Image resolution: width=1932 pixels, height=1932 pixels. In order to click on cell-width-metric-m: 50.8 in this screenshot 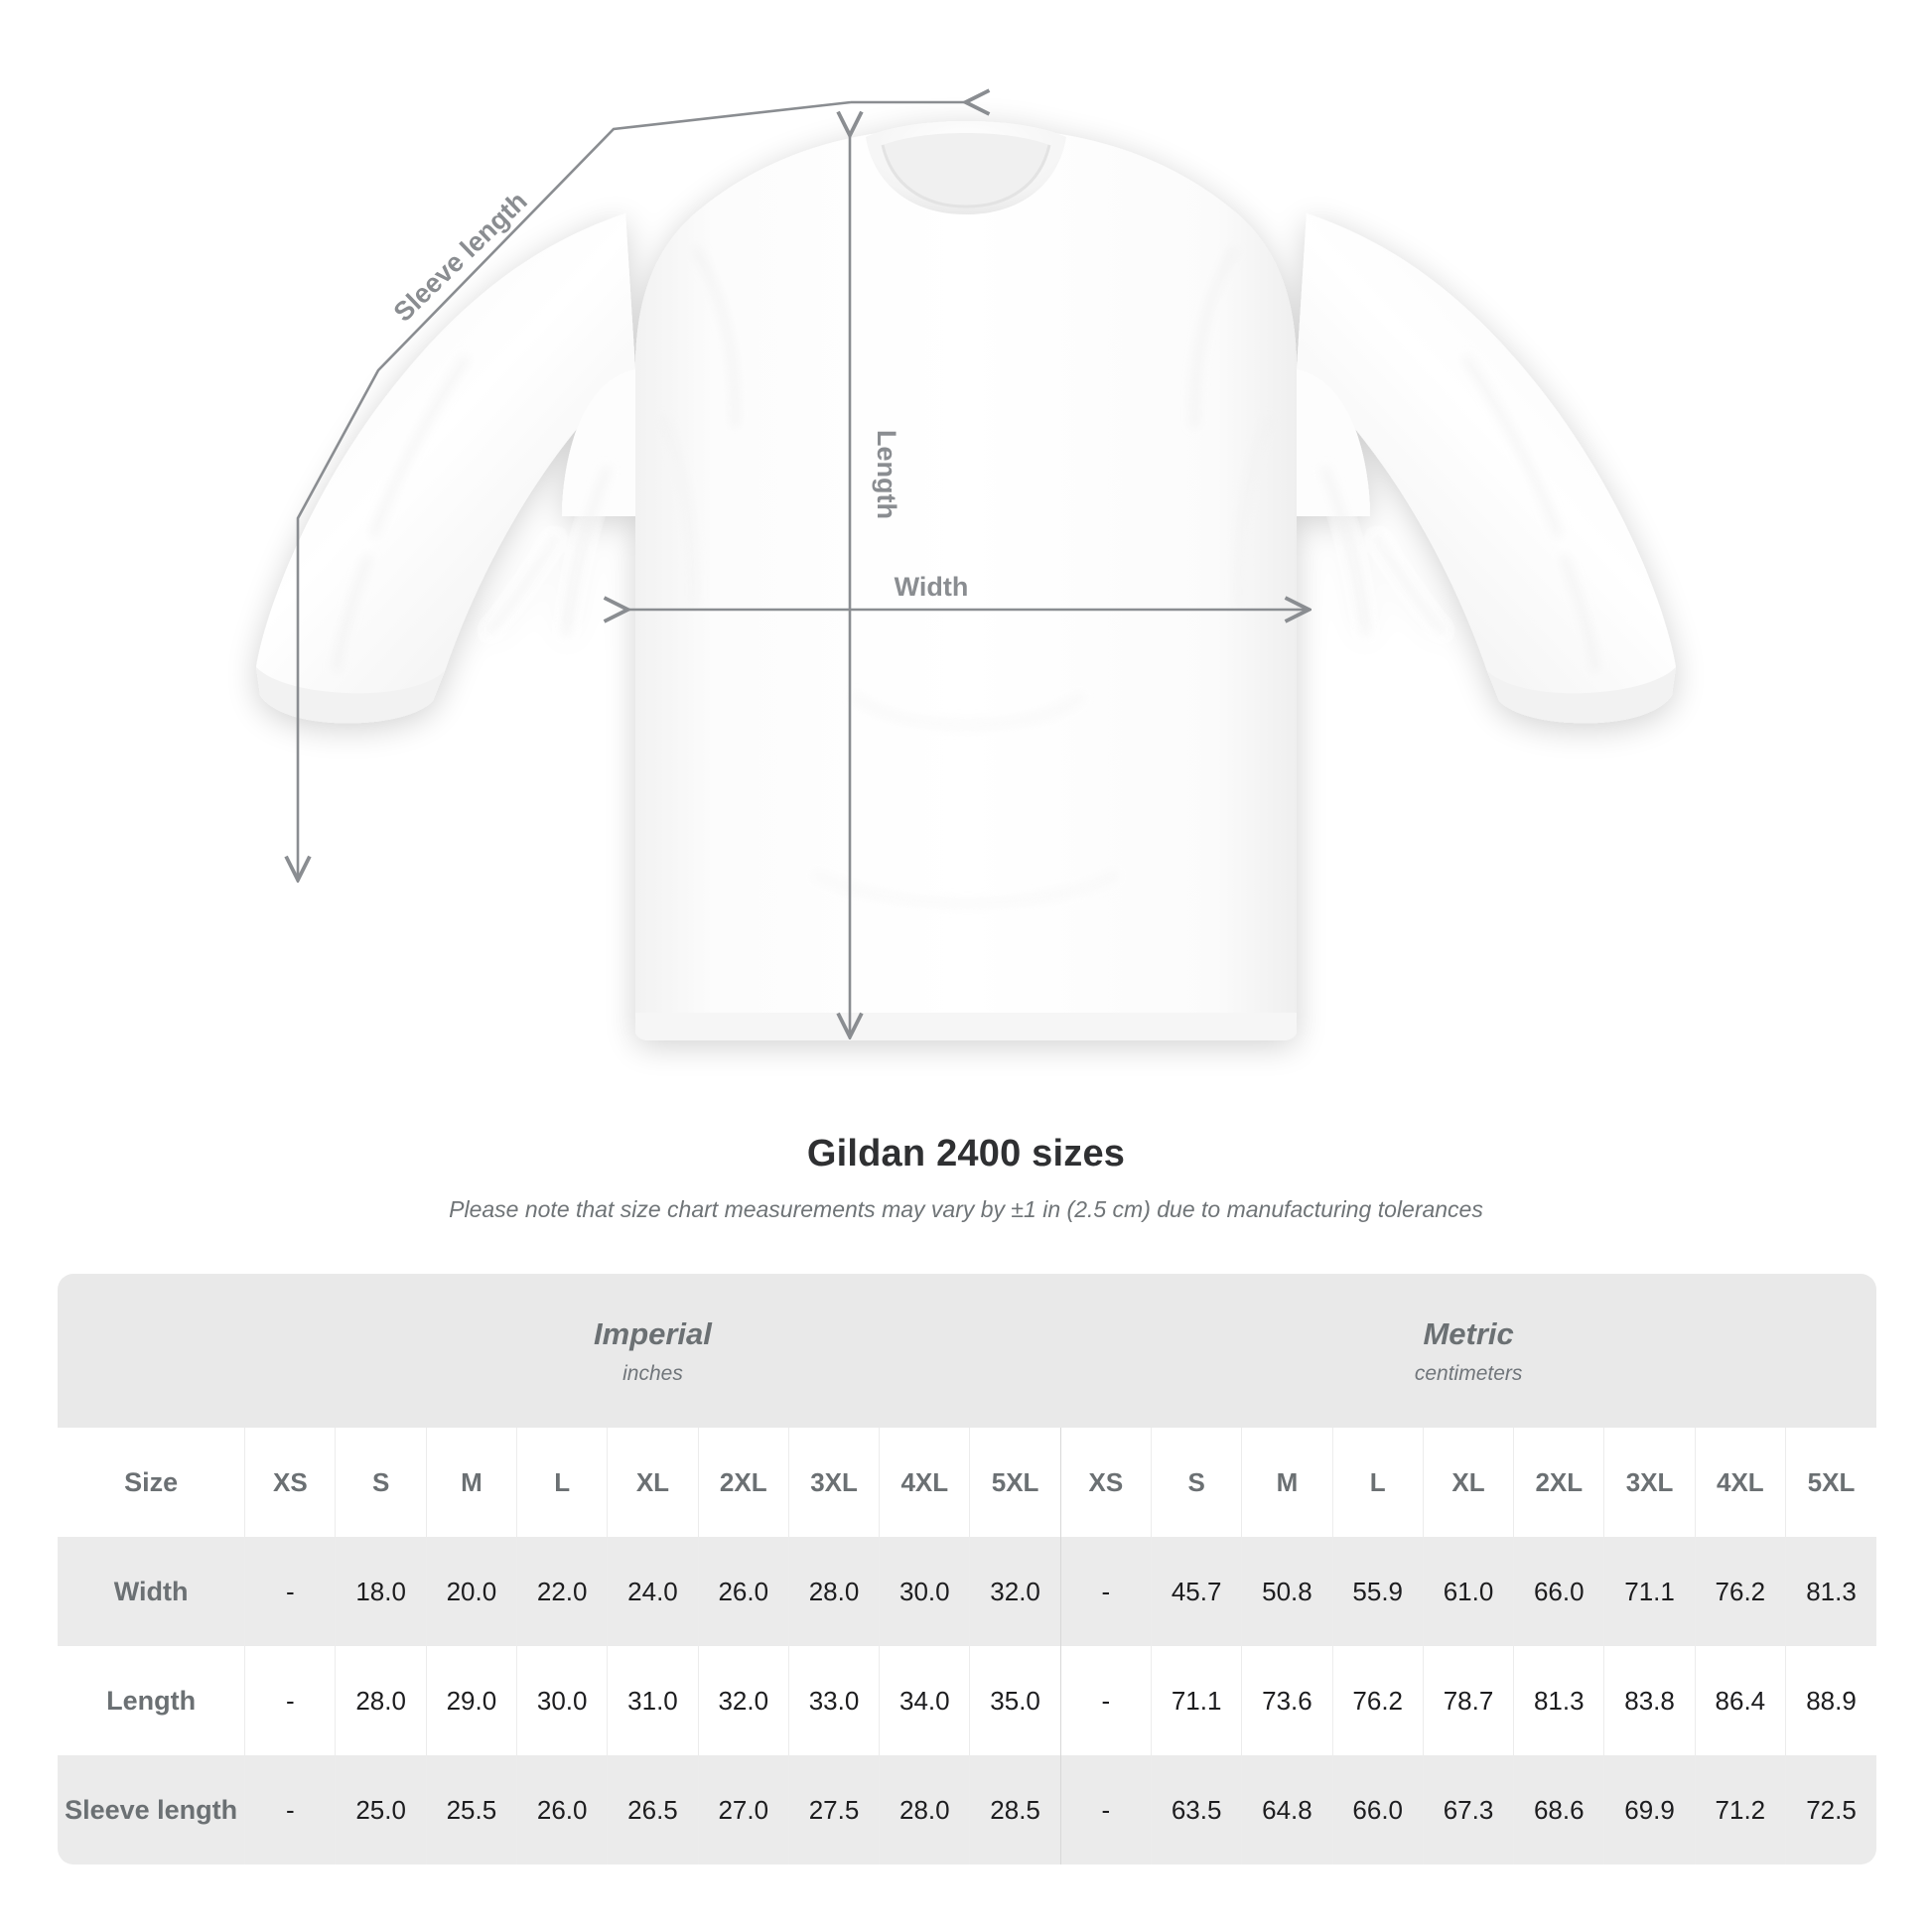, I will do `click(1287, 1592)`.